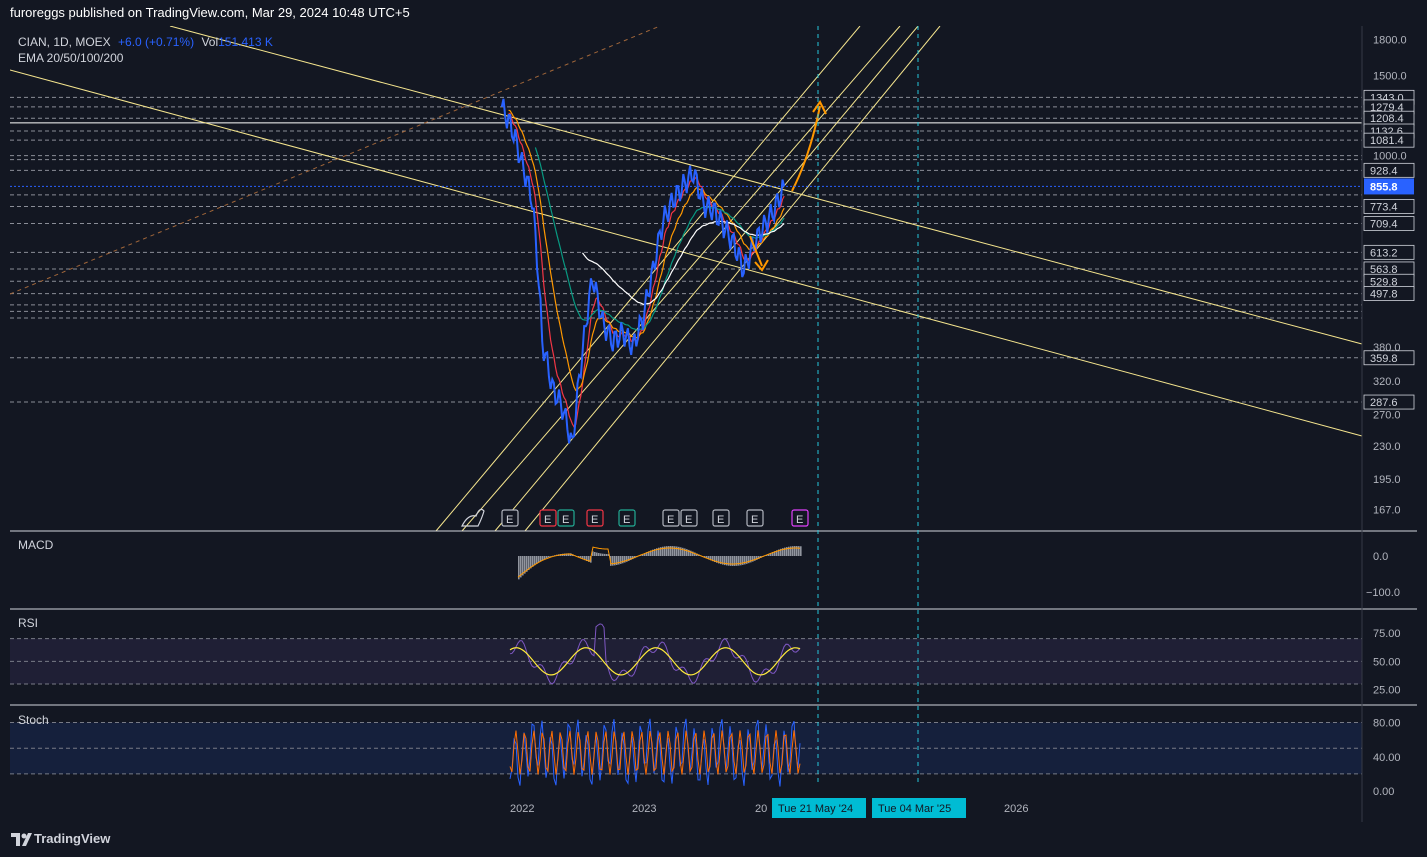  I want to click on price-tick-label: 270.0, so click(1387, 416).